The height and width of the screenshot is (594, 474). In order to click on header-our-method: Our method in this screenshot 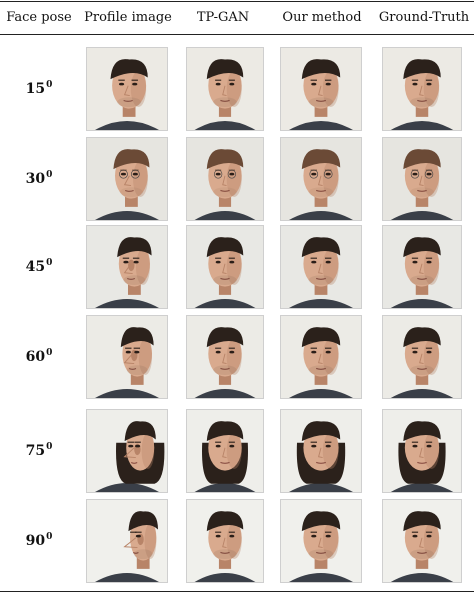, I will do `click(322, 17)`.